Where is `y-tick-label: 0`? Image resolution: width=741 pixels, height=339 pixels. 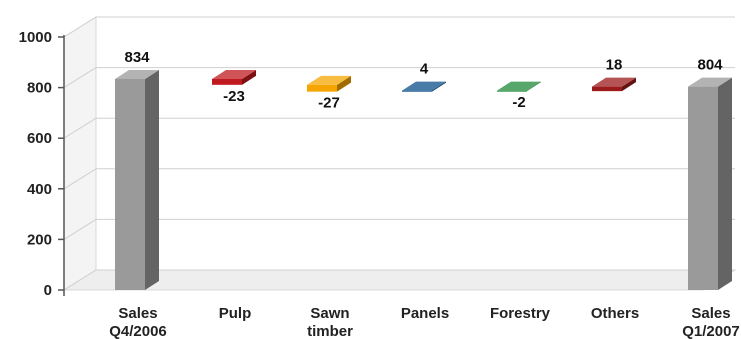 y-tick-label: 0 is located at coordinates (48, 290).